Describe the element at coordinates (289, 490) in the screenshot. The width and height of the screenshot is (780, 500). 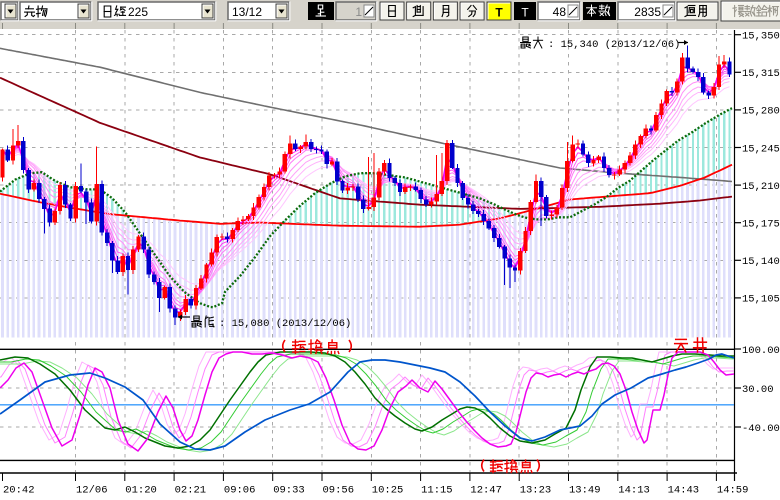
I see `svg-text: 09:33` at that location.